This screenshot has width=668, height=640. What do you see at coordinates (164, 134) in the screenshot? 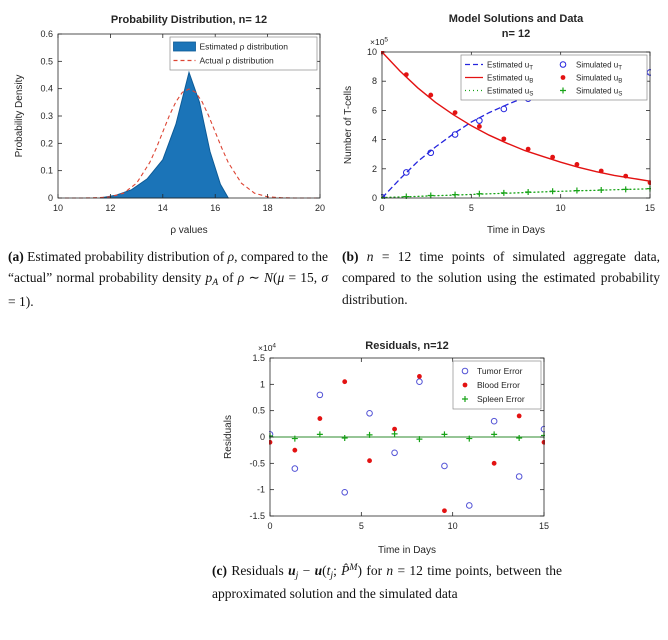
I see `series-estimated-rho-distribution` at bounding box center [164, 134].